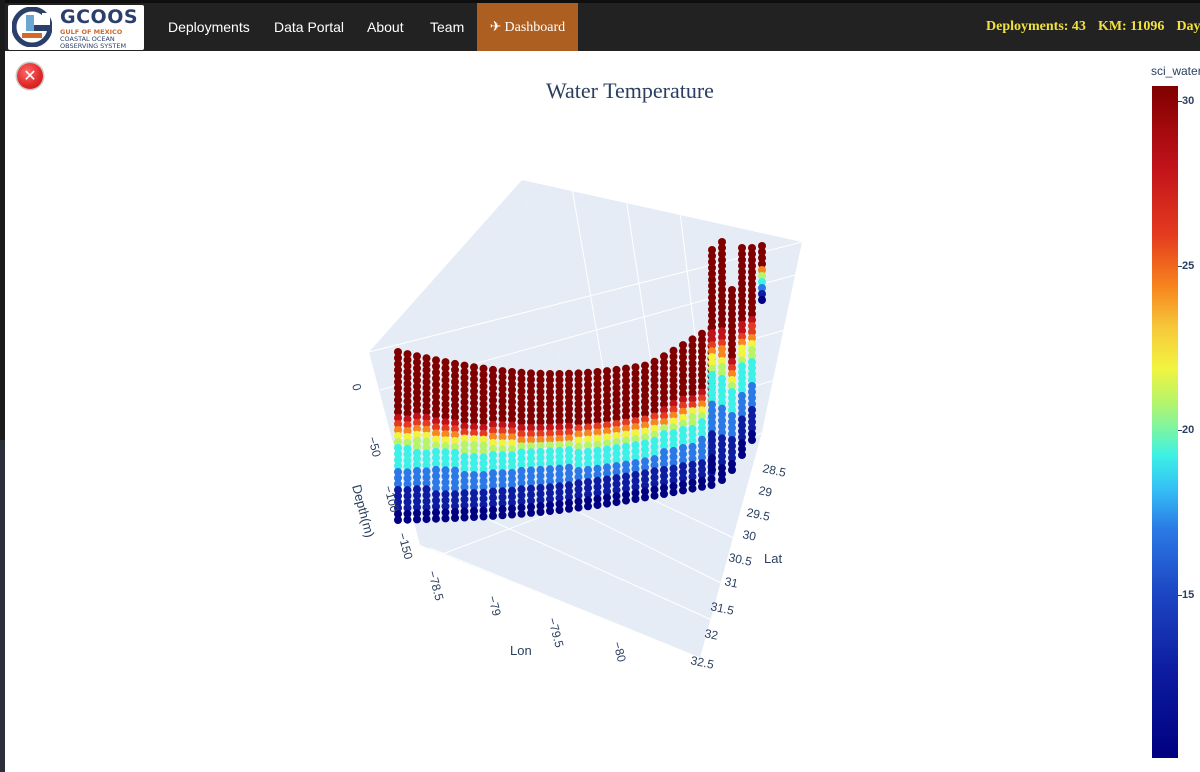 Image resolution: width=1200 pixels, height=772 pixels. I want to click on nav-dashboard: ✈ Dashboard, so click(527, 27).